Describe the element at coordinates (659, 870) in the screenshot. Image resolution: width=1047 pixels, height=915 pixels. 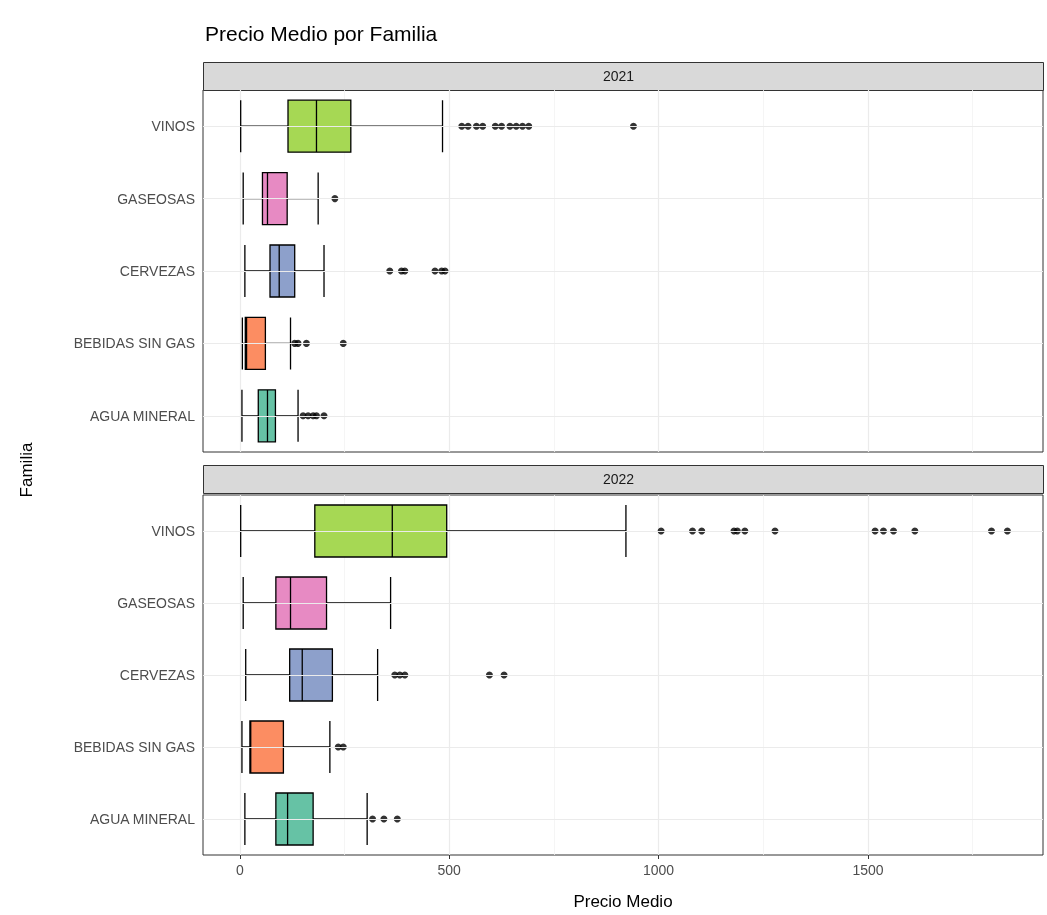
I see `x-tick-label: 1000` at that location.